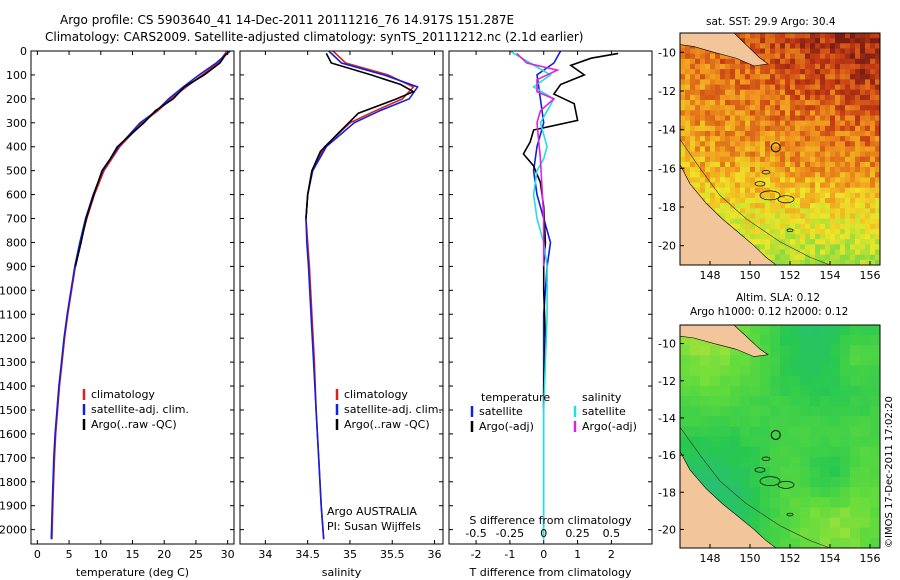 This screenshot has width=900, height=580. I want to click on sla-map-argo-marker, so click(775, 434).